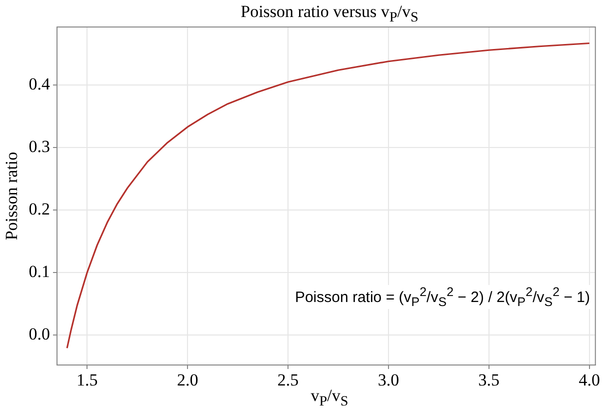  What do you see at coordinates (39, 209) in the screenshot?
I see `y-tick-label: 0.2` at bounding box center [39, 209].